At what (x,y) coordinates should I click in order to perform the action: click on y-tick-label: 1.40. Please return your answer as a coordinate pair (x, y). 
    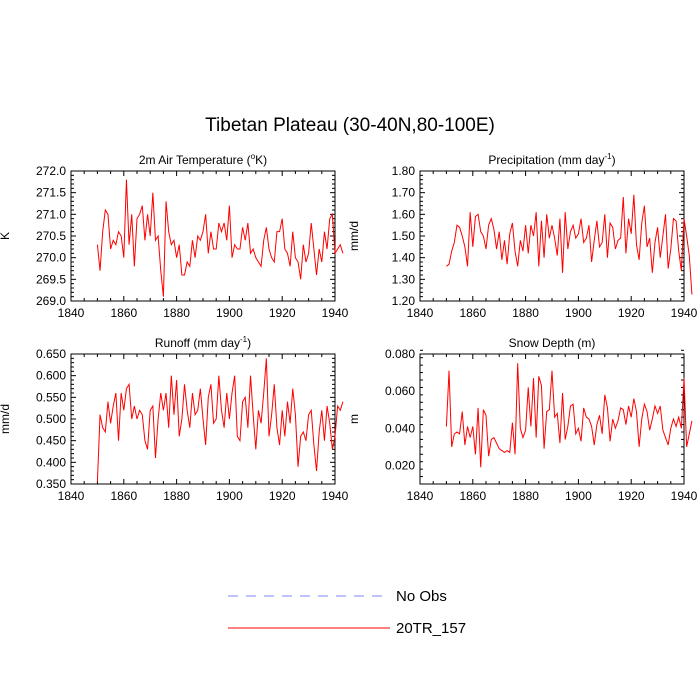
    Looking at the image, I should click on (404, 258).